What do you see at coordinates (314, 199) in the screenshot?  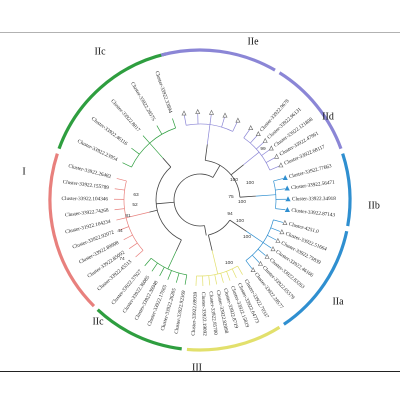 I see `leaf-label: Cluster-33922.34918` at bounding box center [314, 199].